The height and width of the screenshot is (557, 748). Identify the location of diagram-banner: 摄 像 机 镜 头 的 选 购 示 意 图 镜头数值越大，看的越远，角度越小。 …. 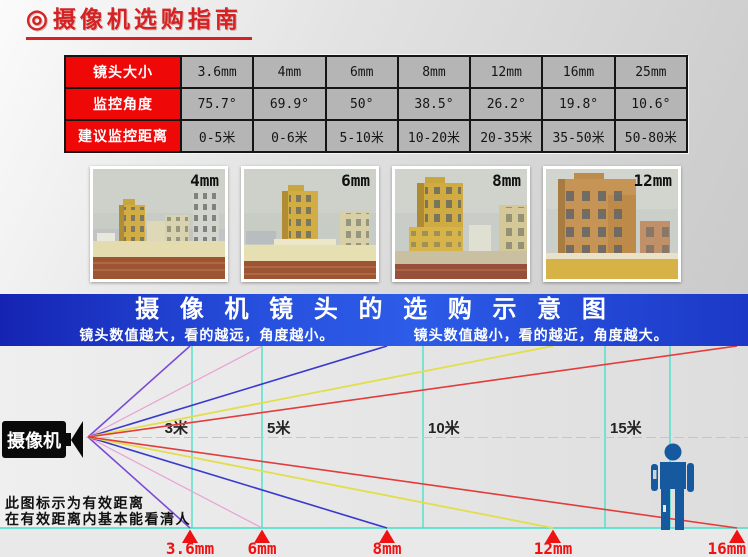
(374, 320).